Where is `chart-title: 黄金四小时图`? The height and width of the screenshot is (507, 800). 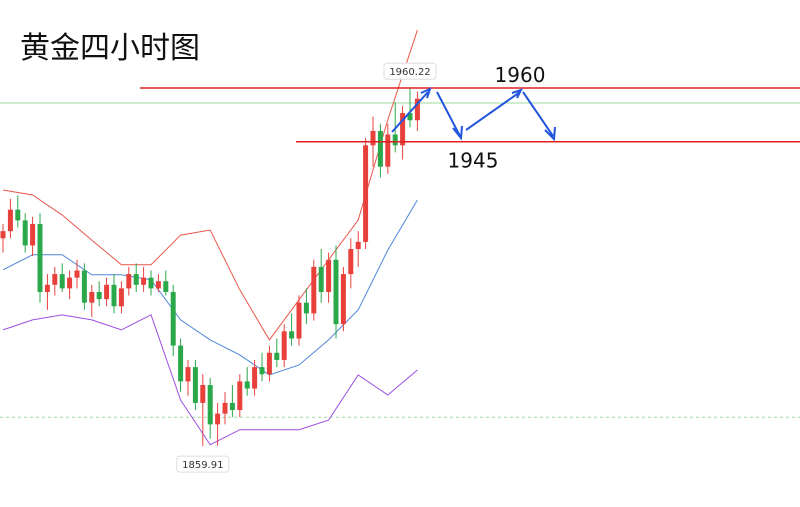 chart-title: 黄金四小时图 is located at coordinates (110, 48).